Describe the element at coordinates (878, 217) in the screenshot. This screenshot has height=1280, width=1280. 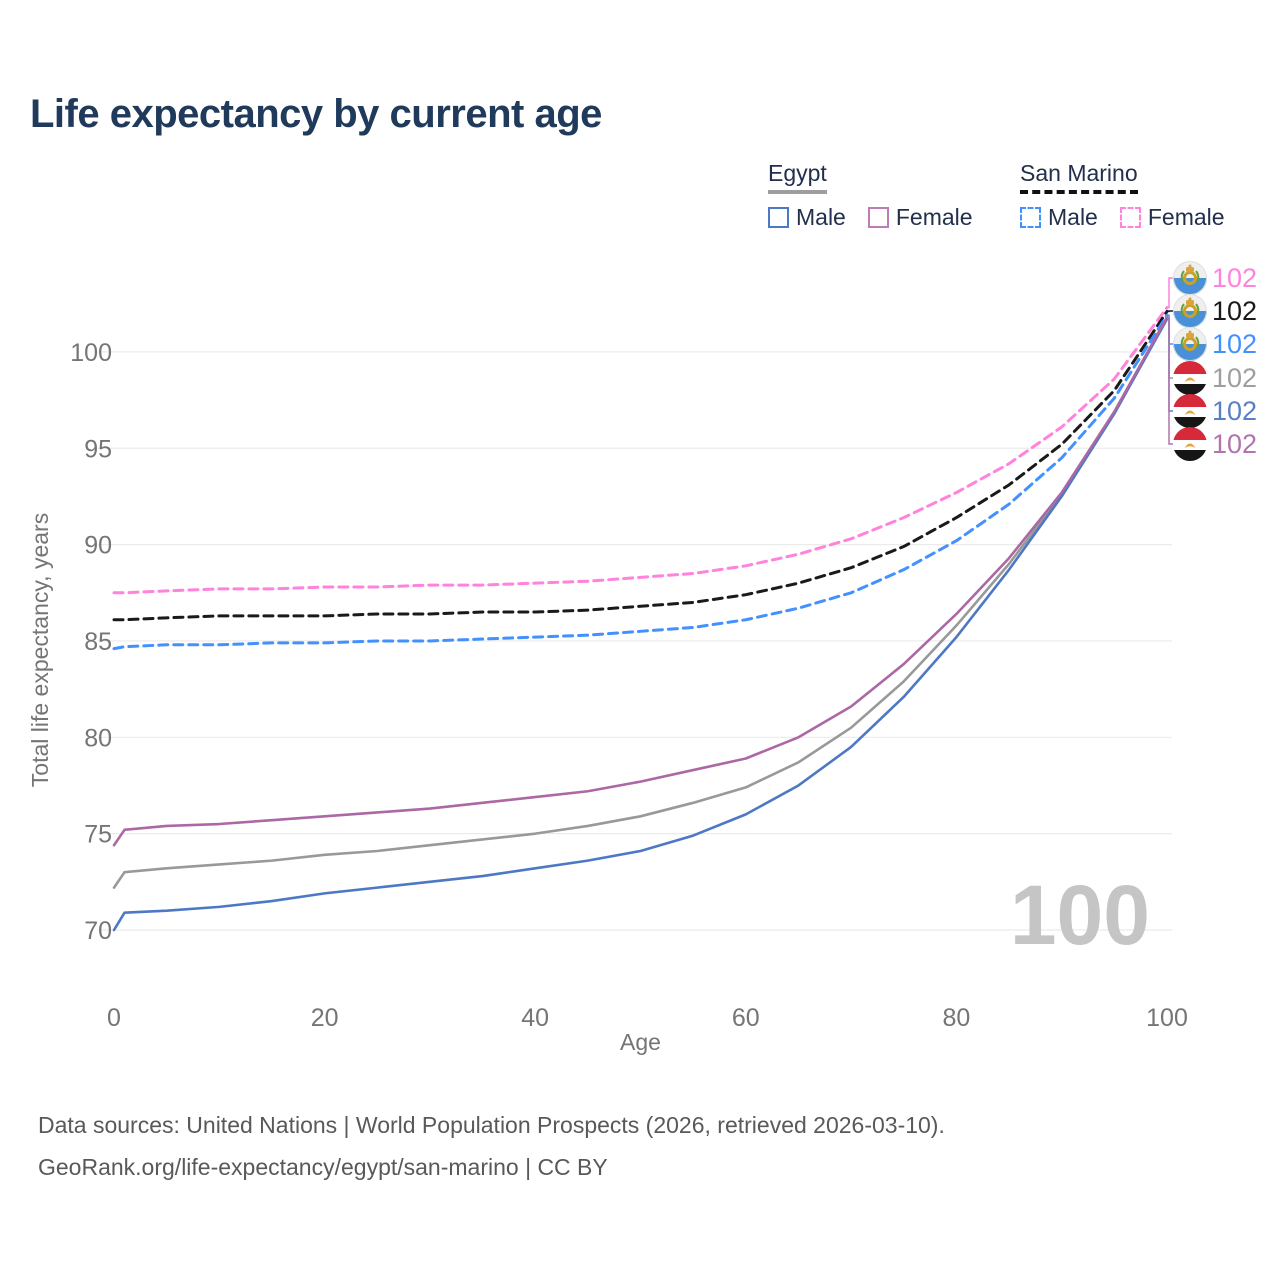
I see `legend-swatch-egypt-female` at that location.